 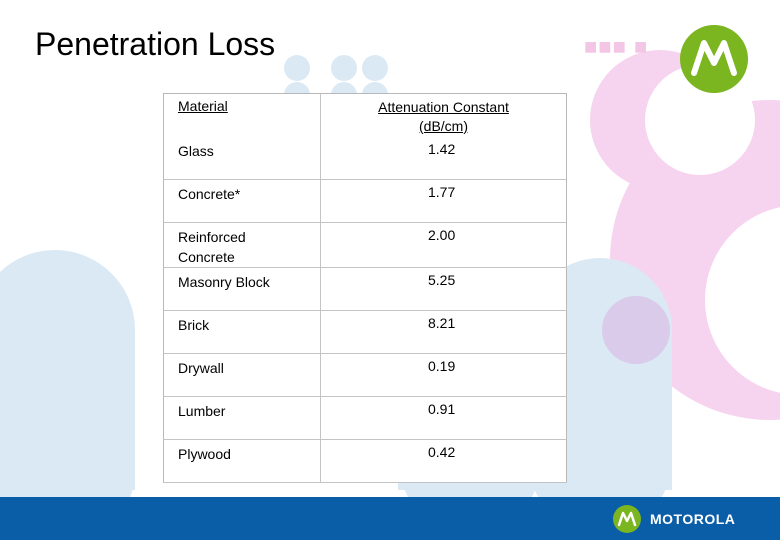 I want to click on table-row: Reinforced Concrete 2.00, so click(x=365, y=245).